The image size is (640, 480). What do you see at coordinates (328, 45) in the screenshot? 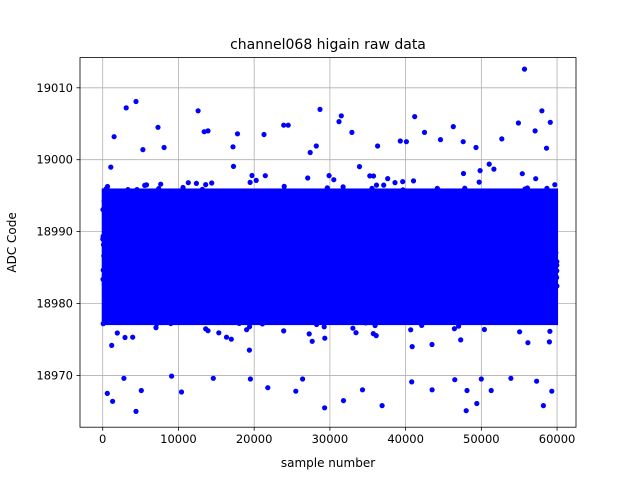
I see `chart-title: channel068 higain raw data` at bounding box center [328, 45].